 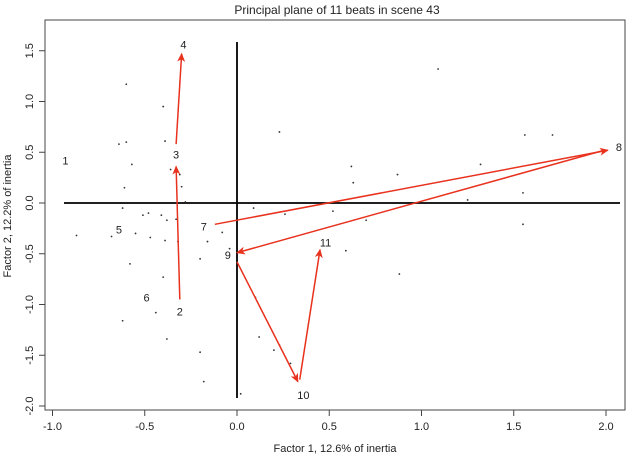 I want to click on y-axis-label: Factor 2, 12.2% of inertia, so click(x=8, y=216).